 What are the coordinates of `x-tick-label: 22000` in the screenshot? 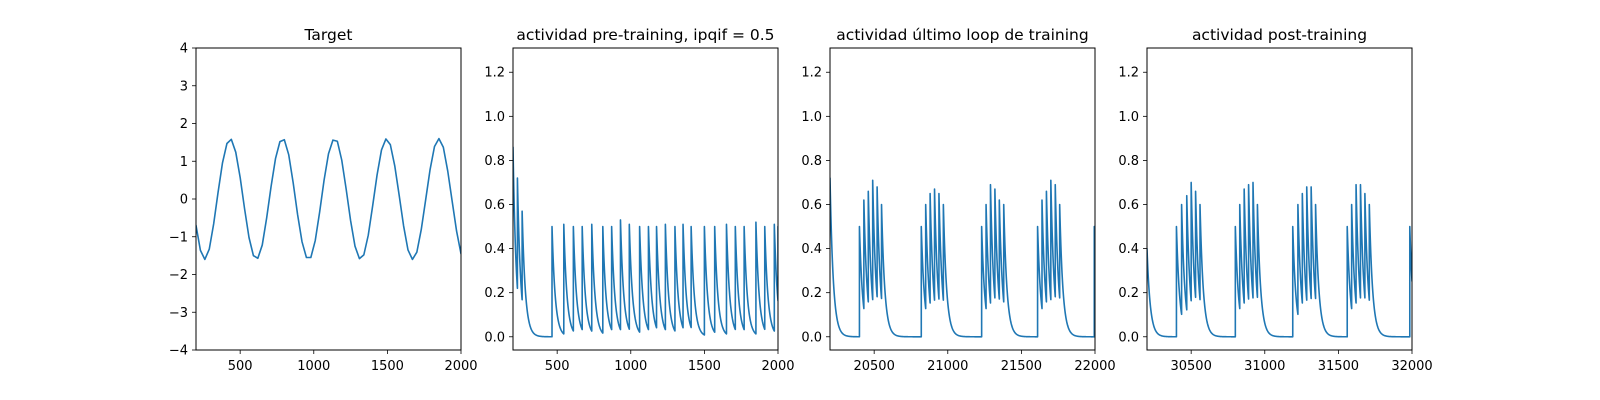 It's located at (1094, 366).